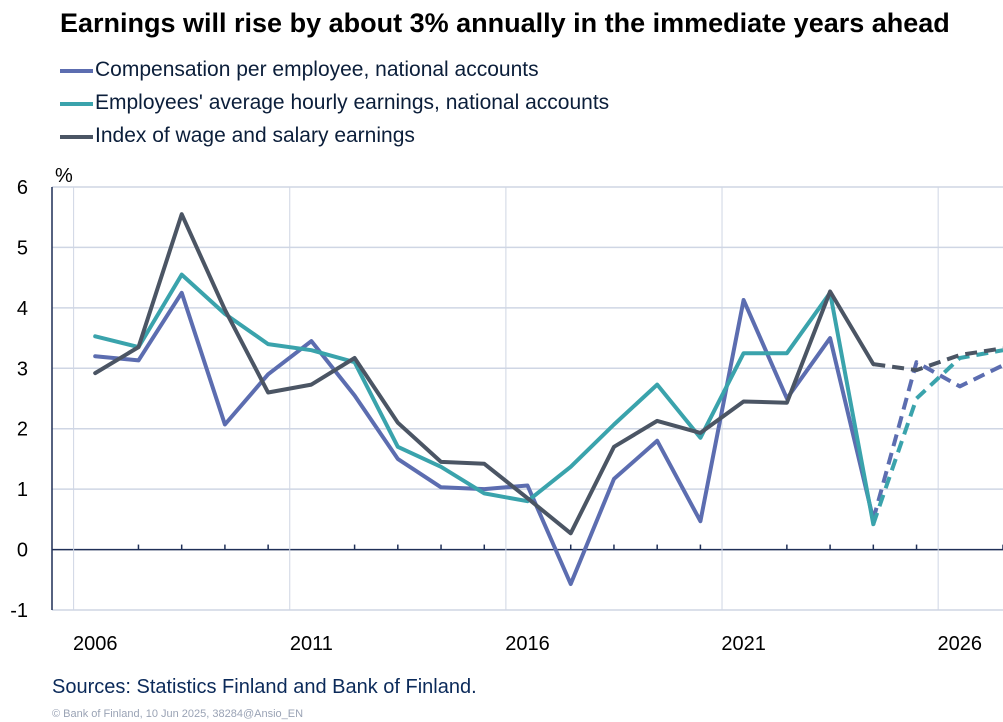 This screenshot has height=722, width=1003. What do you see at coordinates (22, 248) in the screenshot?
I see `y-tick-label: 5` at bounding box center [22, 248].